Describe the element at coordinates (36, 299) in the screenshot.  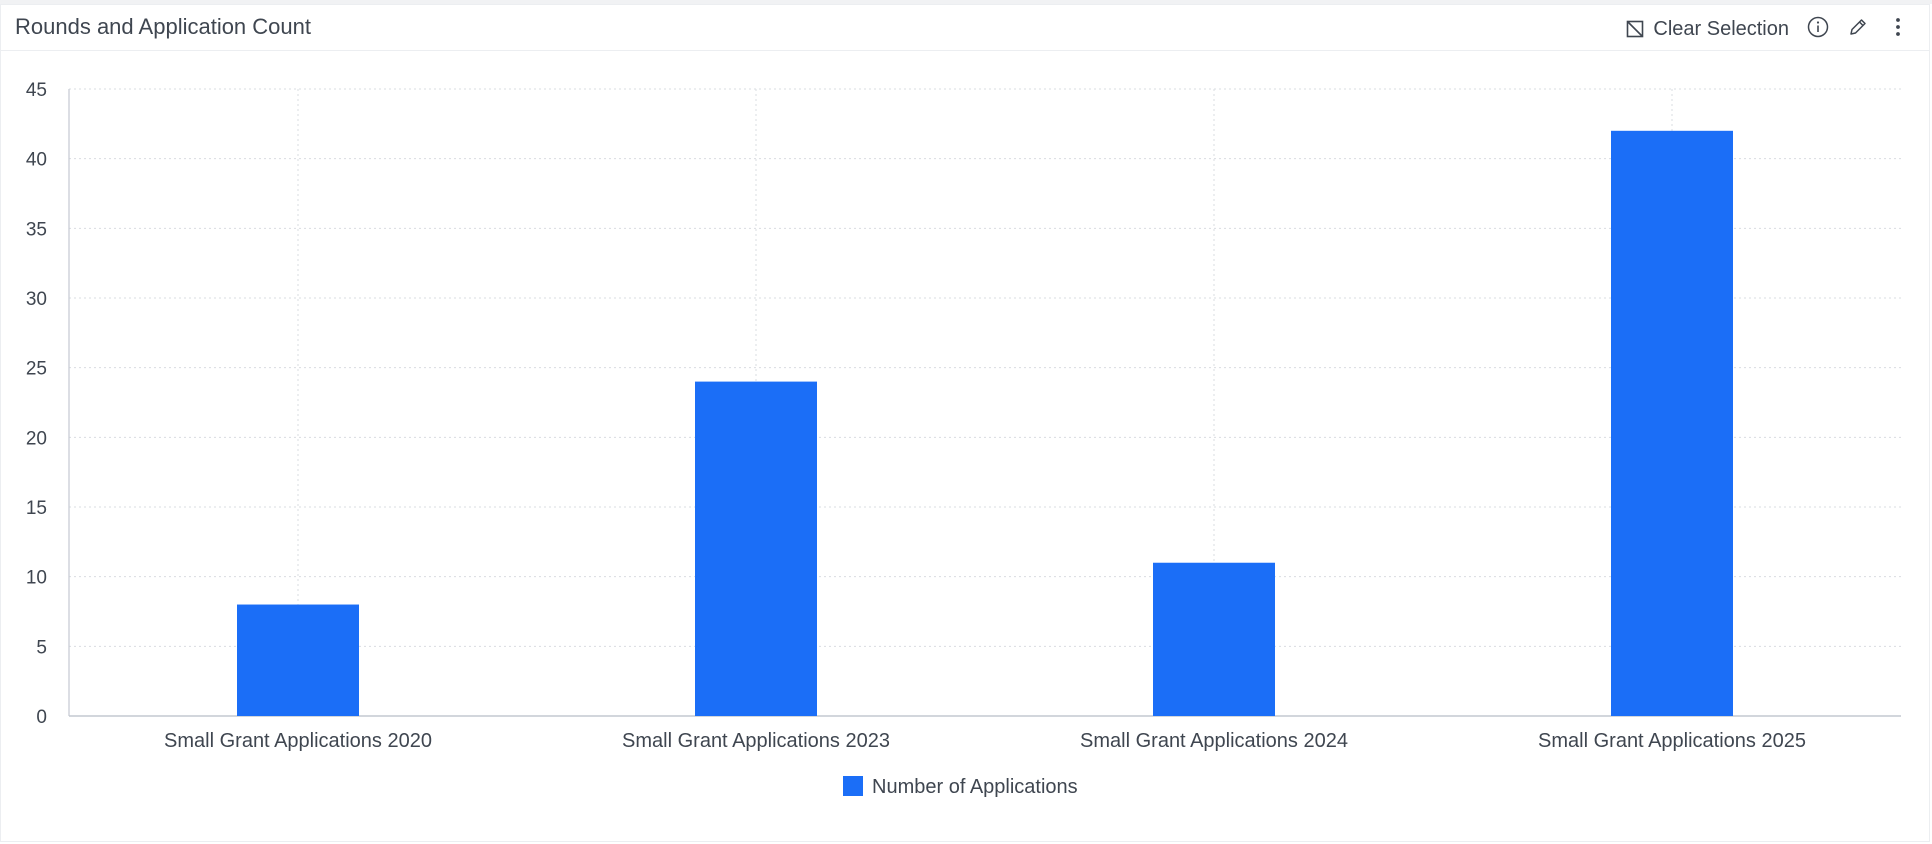
I see `y-tick-label: 30` at that location.